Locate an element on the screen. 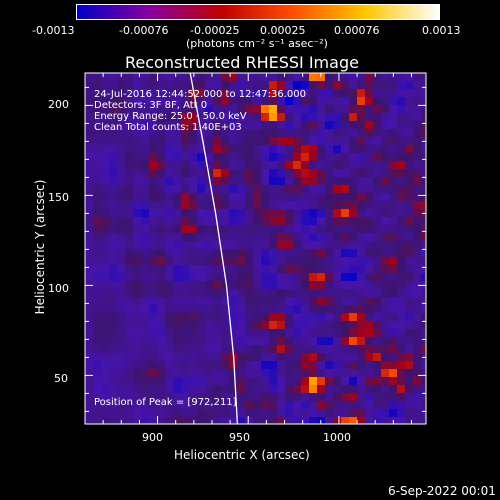  solar-limb-curve is located at coordinates (214, 248).